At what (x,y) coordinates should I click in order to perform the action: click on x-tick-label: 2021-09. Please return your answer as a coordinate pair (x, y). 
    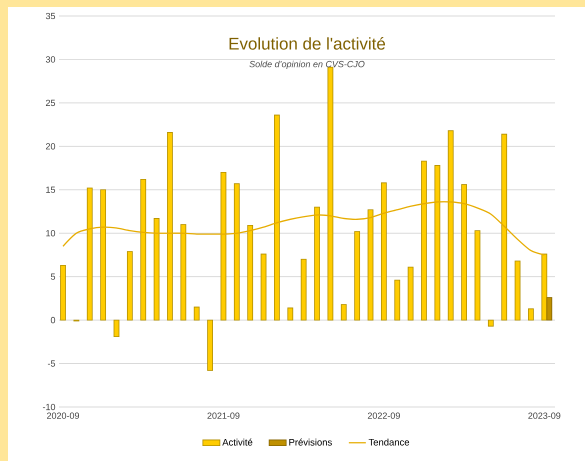
    Looking at the image, I should click on (223, 415).